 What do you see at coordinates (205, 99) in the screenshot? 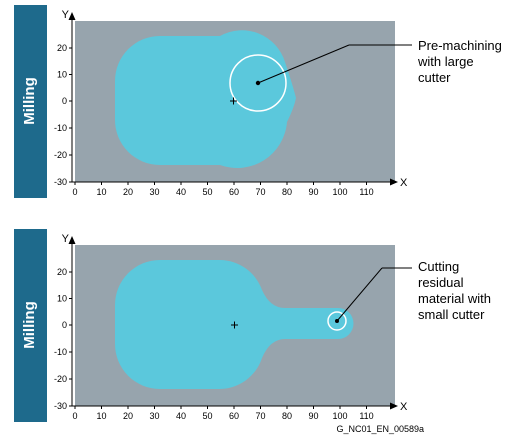
I see `workpiece-shape` at bounding box center [205, 99].